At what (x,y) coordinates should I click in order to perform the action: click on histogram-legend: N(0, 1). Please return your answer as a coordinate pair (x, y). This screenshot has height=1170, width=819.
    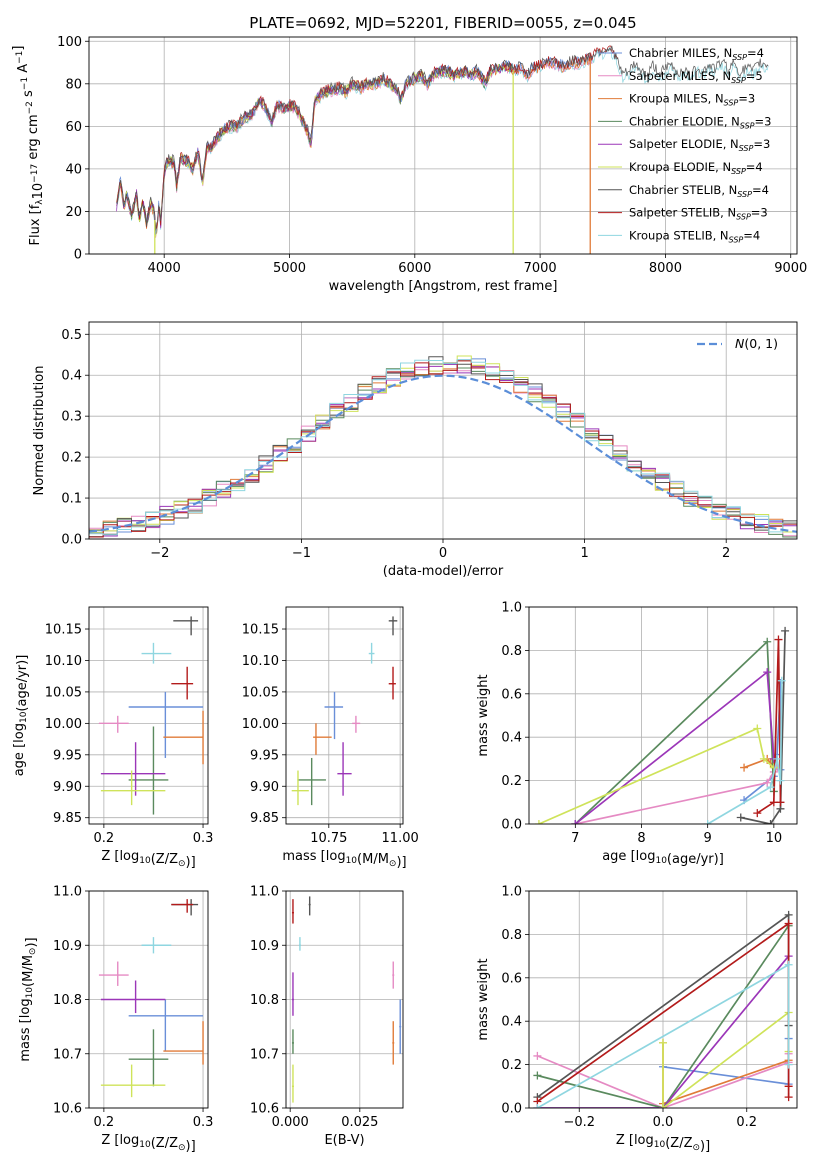
    Looking at the image, I should click on (737, 343).